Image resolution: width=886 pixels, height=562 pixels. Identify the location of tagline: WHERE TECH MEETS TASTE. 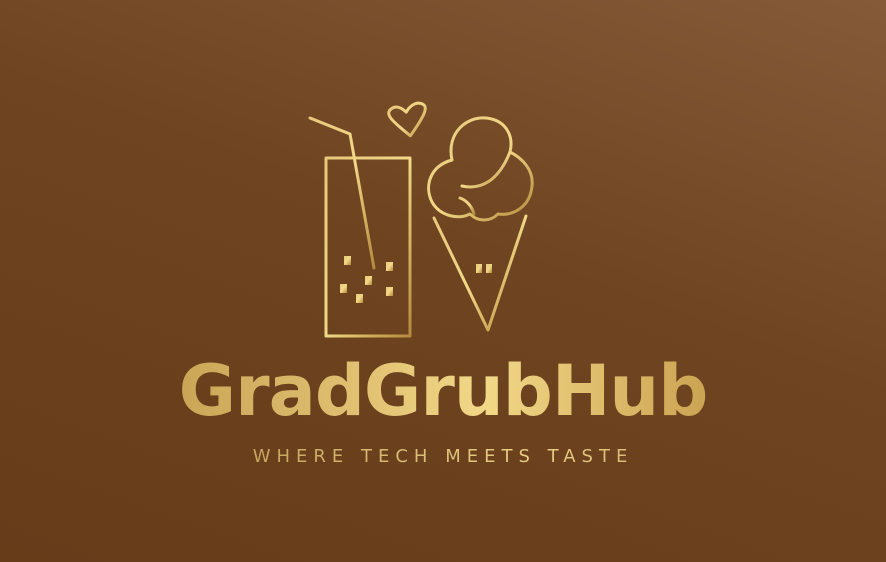
(443, 457).